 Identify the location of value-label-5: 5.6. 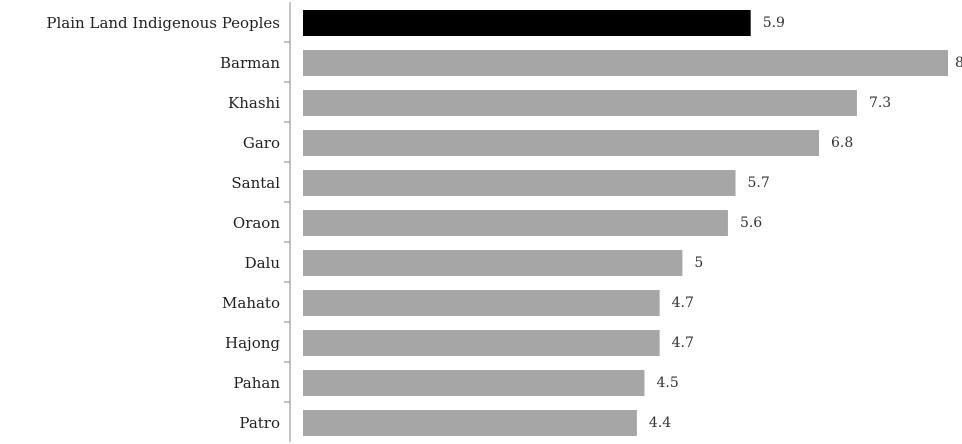
(751, 223).